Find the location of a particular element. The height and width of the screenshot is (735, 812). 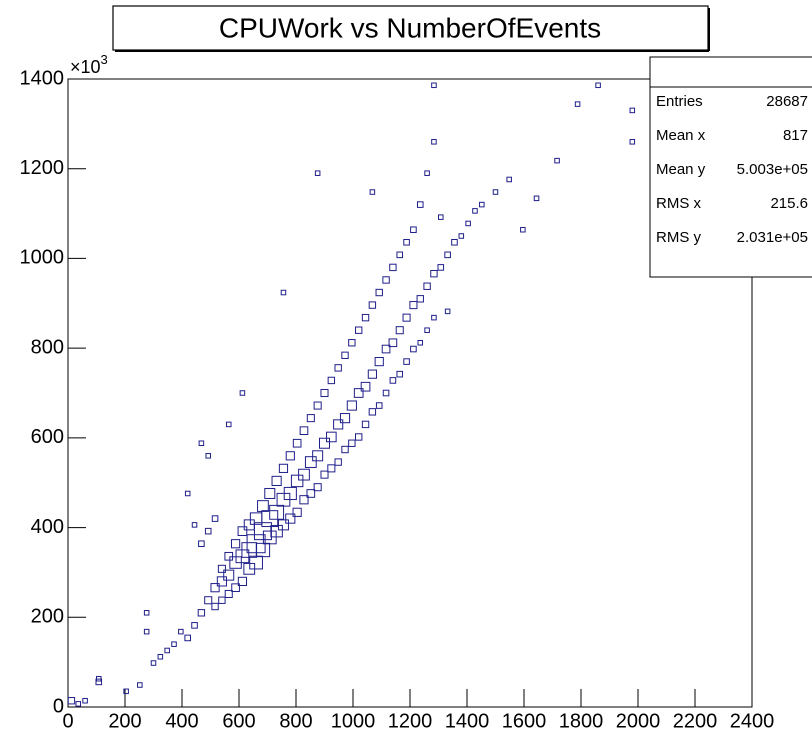

x-tick-label: 2200 is located at coordinates (695, 721).